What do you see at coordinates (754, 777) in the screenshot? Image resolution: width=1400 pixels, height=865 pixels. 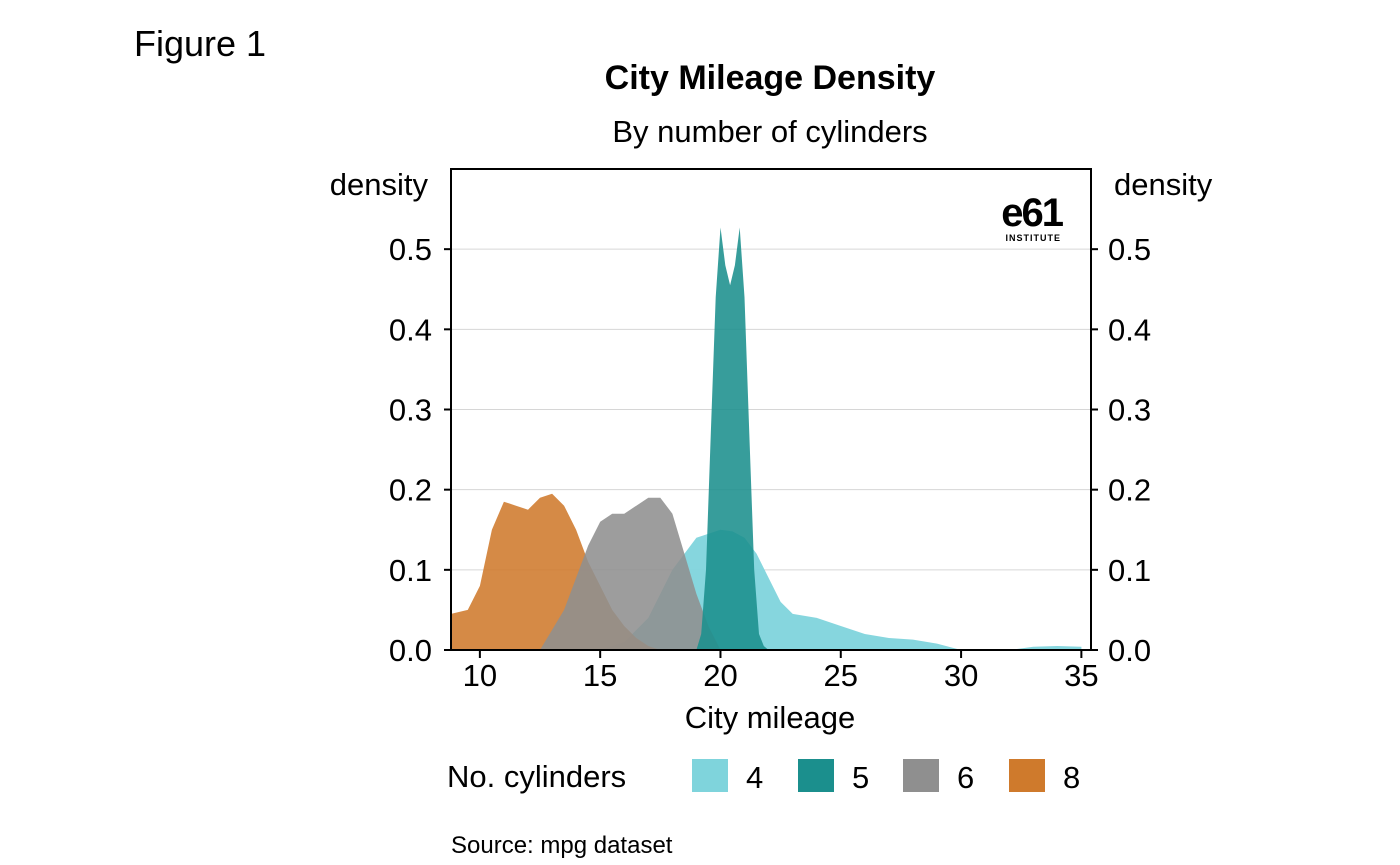 I see `legend-label-4-cyl: 4` at bounding box center [754, 777].